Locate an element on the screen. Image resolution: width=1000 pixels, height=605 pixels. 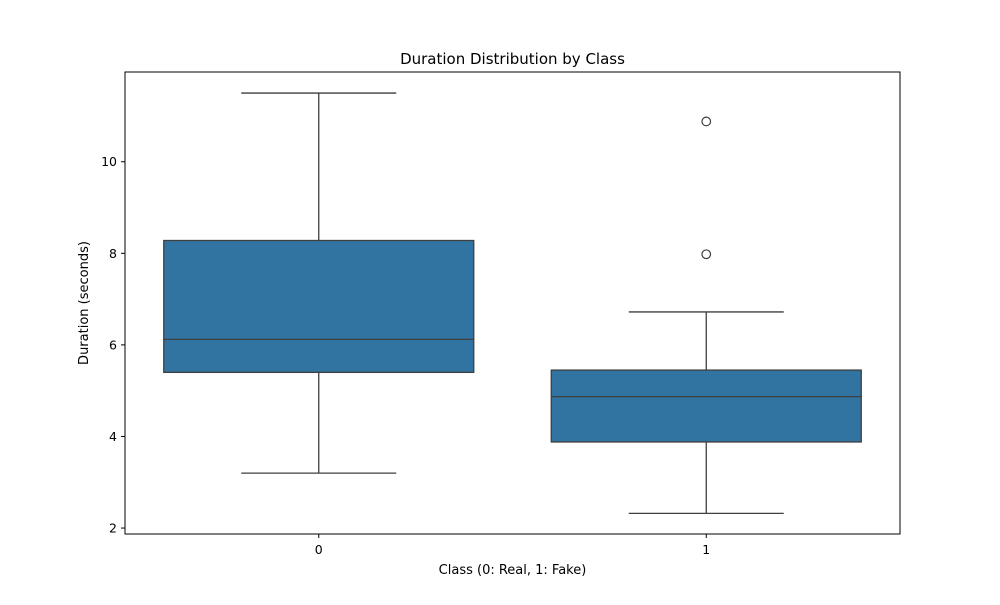
x-axis-label: Class (0: Real, 1: Fake) is located at coordinates (513, 570).